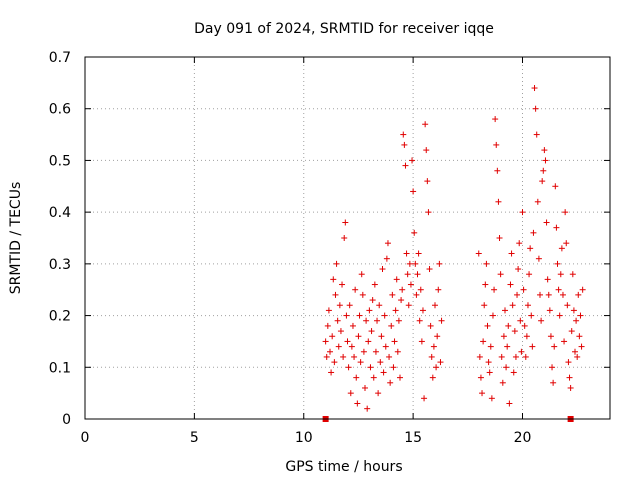 This screenshot has width=640, height=480. What do you see at coordinates (60, 368) in the screenshot?
I see `y-tick-label: 0.1` at bounding box center [60, 368].